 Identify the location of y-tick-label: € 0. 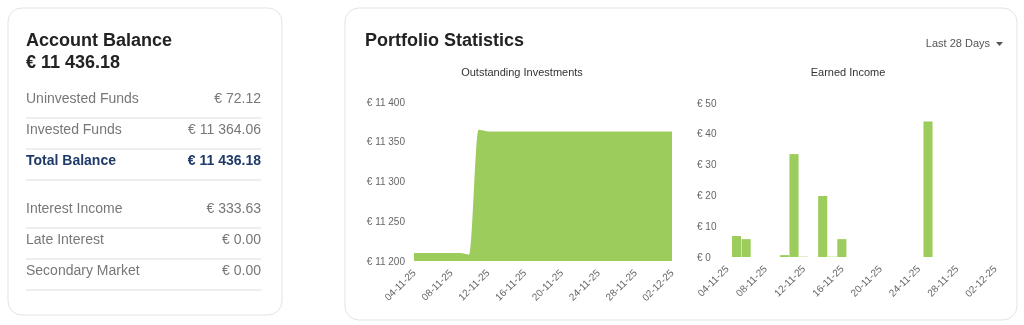
(704, 257).